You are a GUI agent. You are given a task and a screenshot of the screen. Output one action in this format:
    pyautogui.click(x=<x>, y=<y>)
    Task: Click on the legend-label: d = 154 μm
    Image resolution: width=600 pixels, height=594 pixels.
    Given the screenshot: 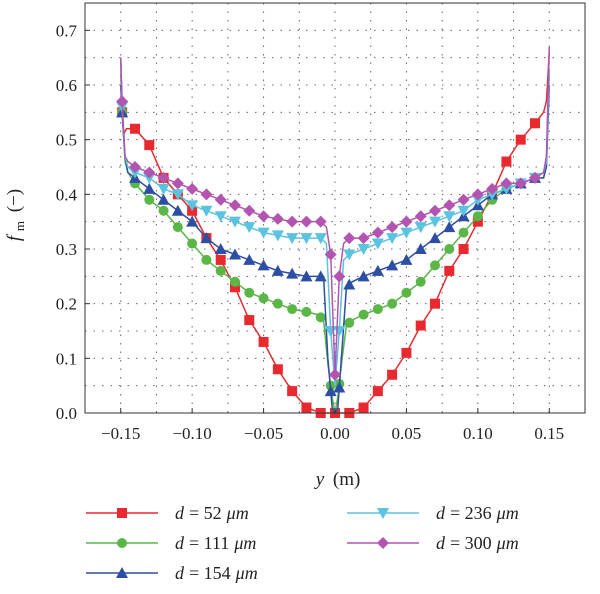 What is the action you would take?
    pyautogui.click(x=216, y=573)
    